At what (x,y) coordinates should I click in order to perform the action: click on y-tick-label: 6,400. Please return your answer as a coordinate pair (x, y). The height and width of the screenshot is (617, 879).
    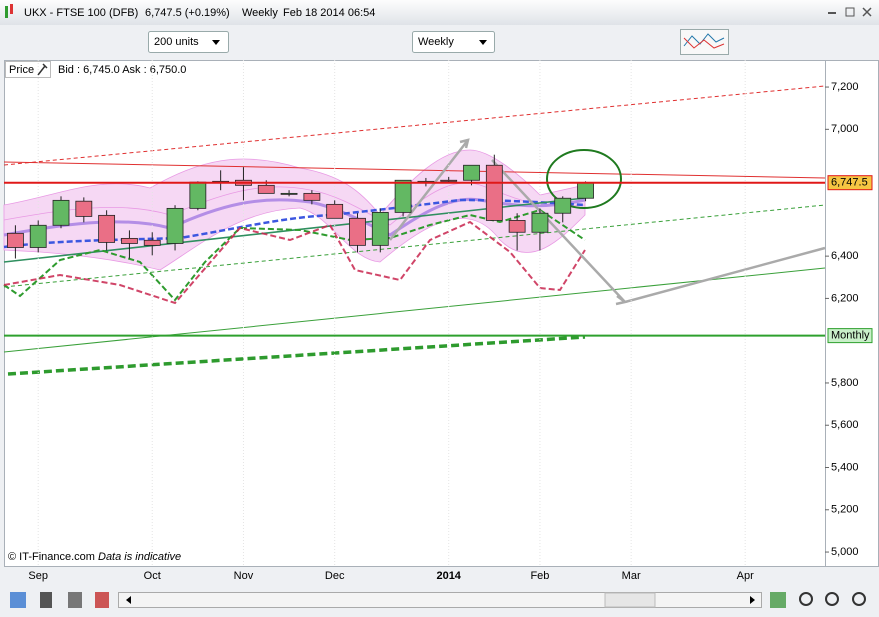
    Looking at the image, I should click on (845, 256).